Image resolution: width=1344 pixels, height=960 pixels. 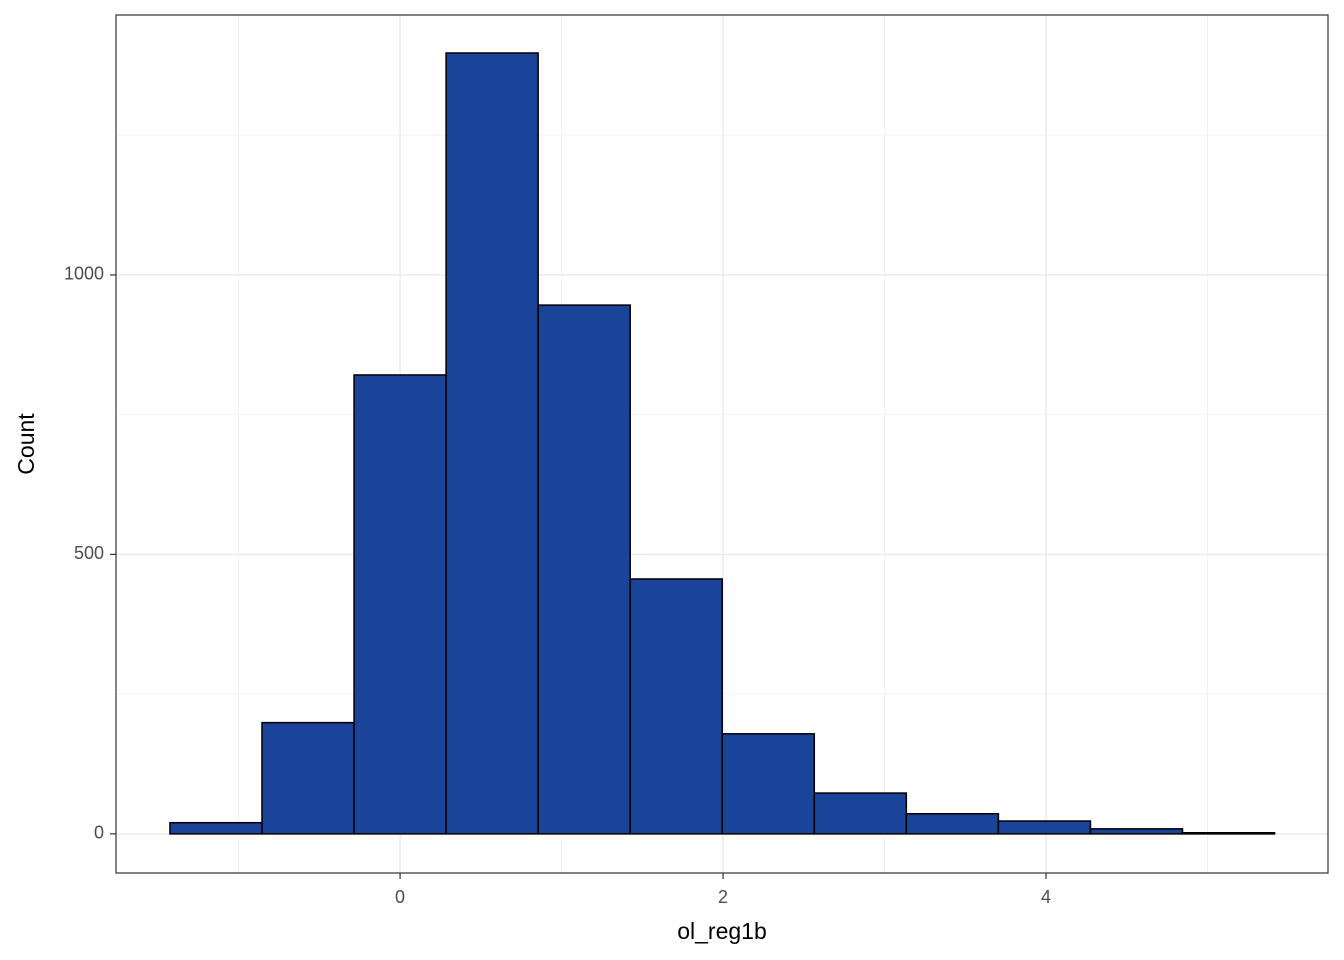 I want to click on x-tick-label: 2, so click(x=723, y=897).